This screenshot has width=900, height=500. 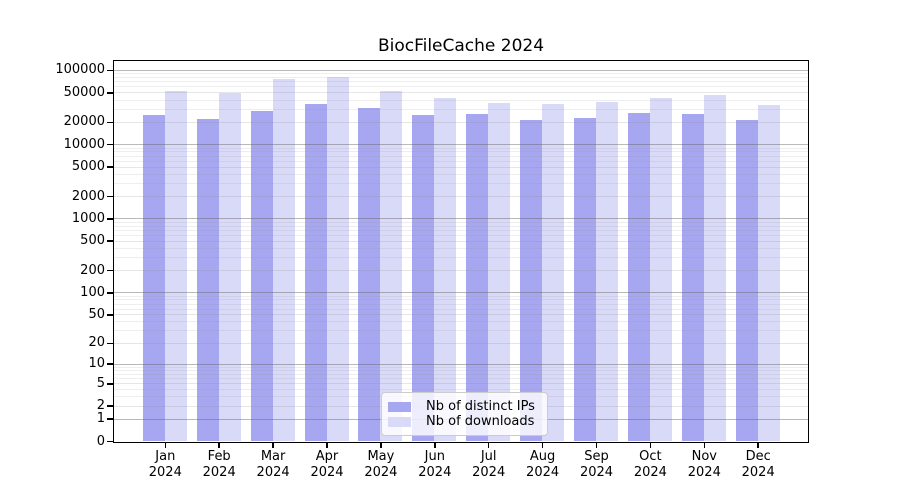 What do you see at coordinates (273, 456) in the screenshot?
I see `x-tick-month: Mar` at bounding box center [273, 456].